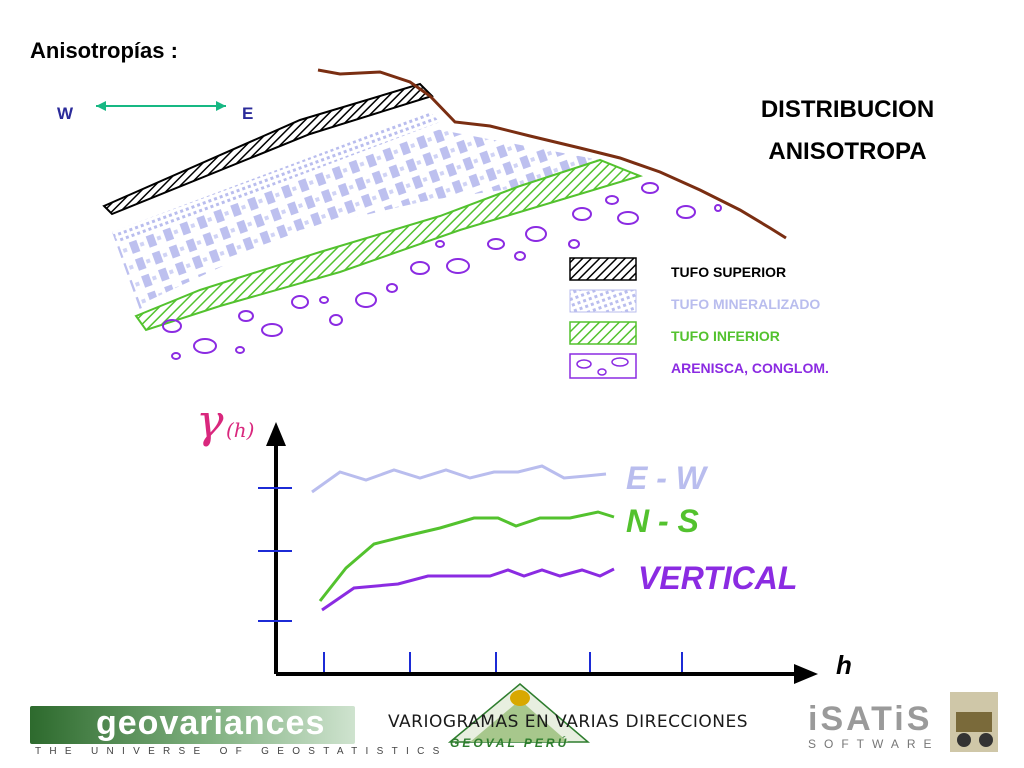  Describe the element at coordinates (389, 245) in the screenshot. I see `tufo-inferior-layer` at that location.